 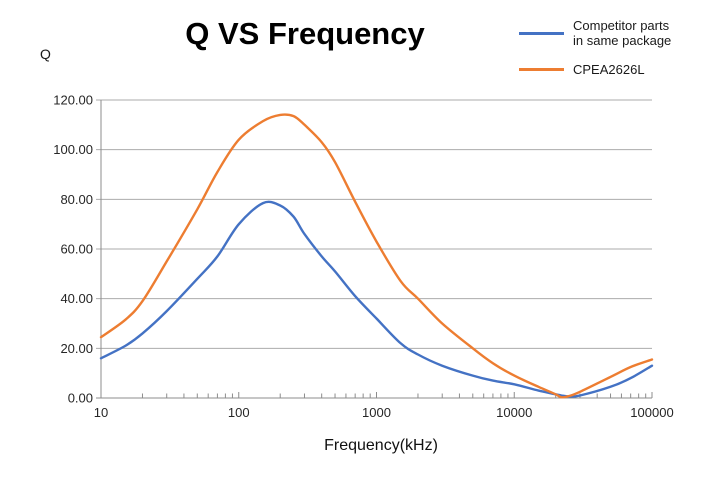 I want to click on legend-line-sample-blue, so click(x=541, y=33).